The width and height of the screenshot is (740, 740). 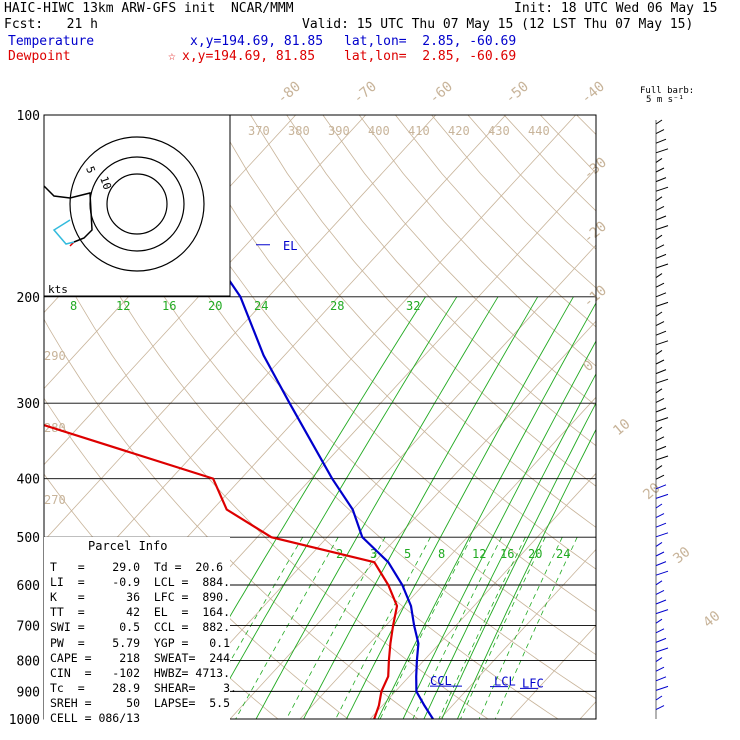 I want to click on theta-e-label: 370, so click(x=259, y=131).